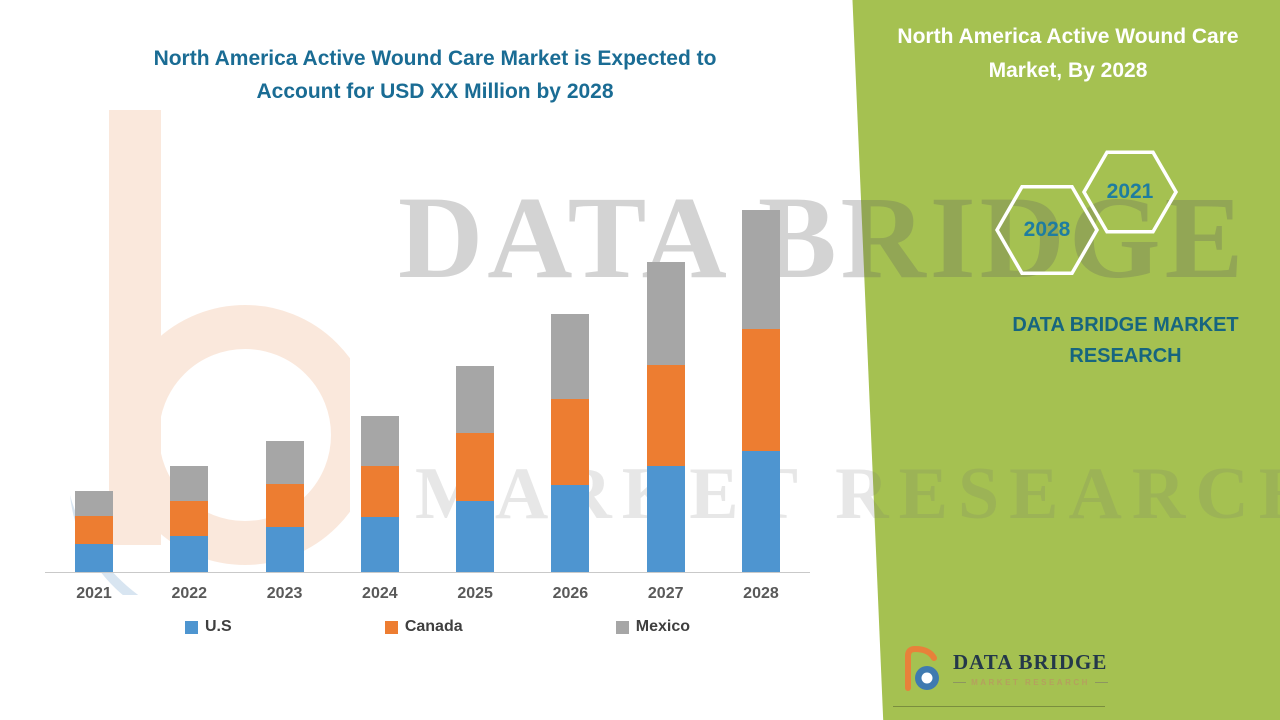  I want to click on x-axis-labels: 2021 2022 2023 2024 2025 2026 2027 2028, so click(427, 594).